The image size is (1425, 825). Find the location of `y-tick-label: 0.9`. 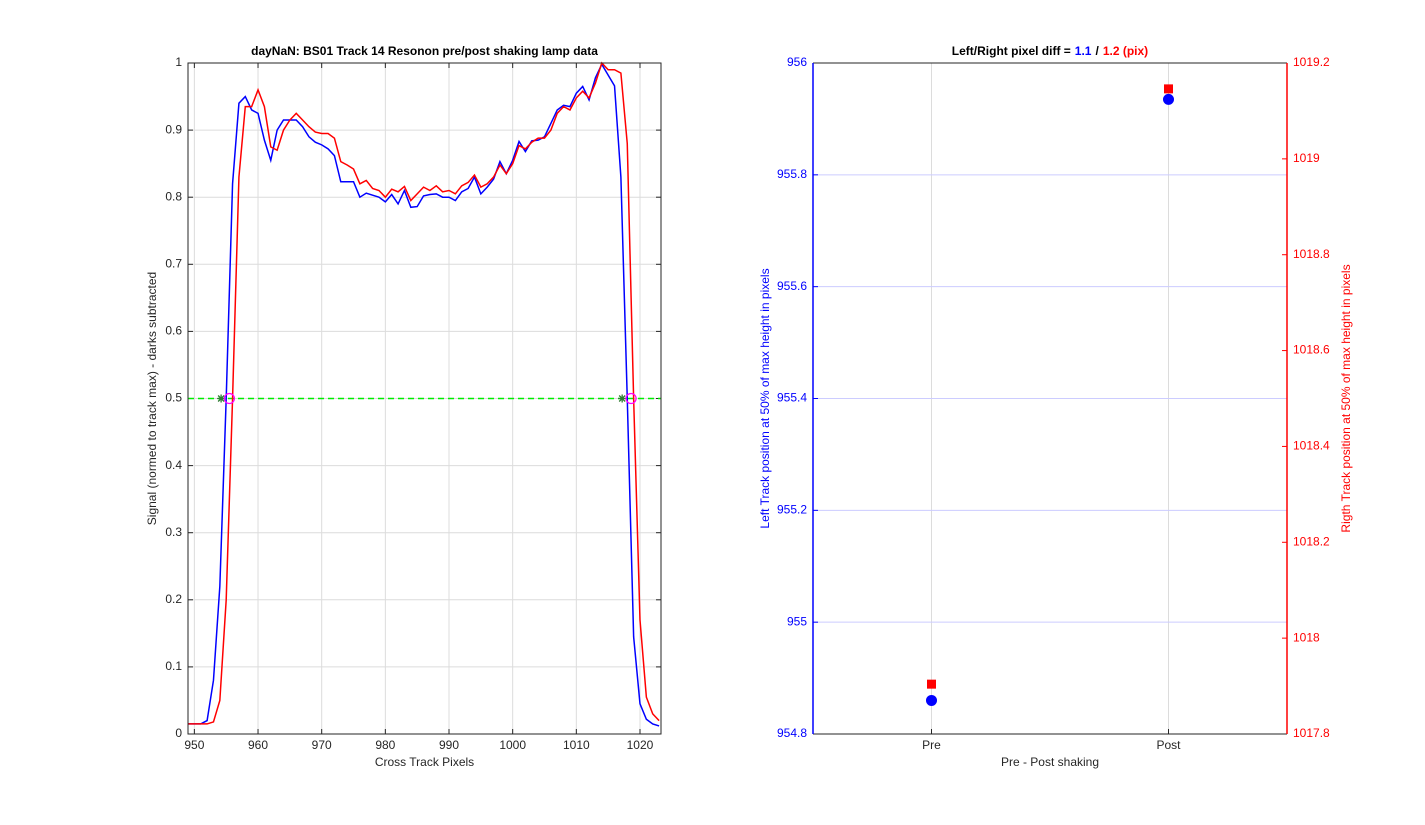

y-tick-label: 0.9 is located at coordinates (173, 129).